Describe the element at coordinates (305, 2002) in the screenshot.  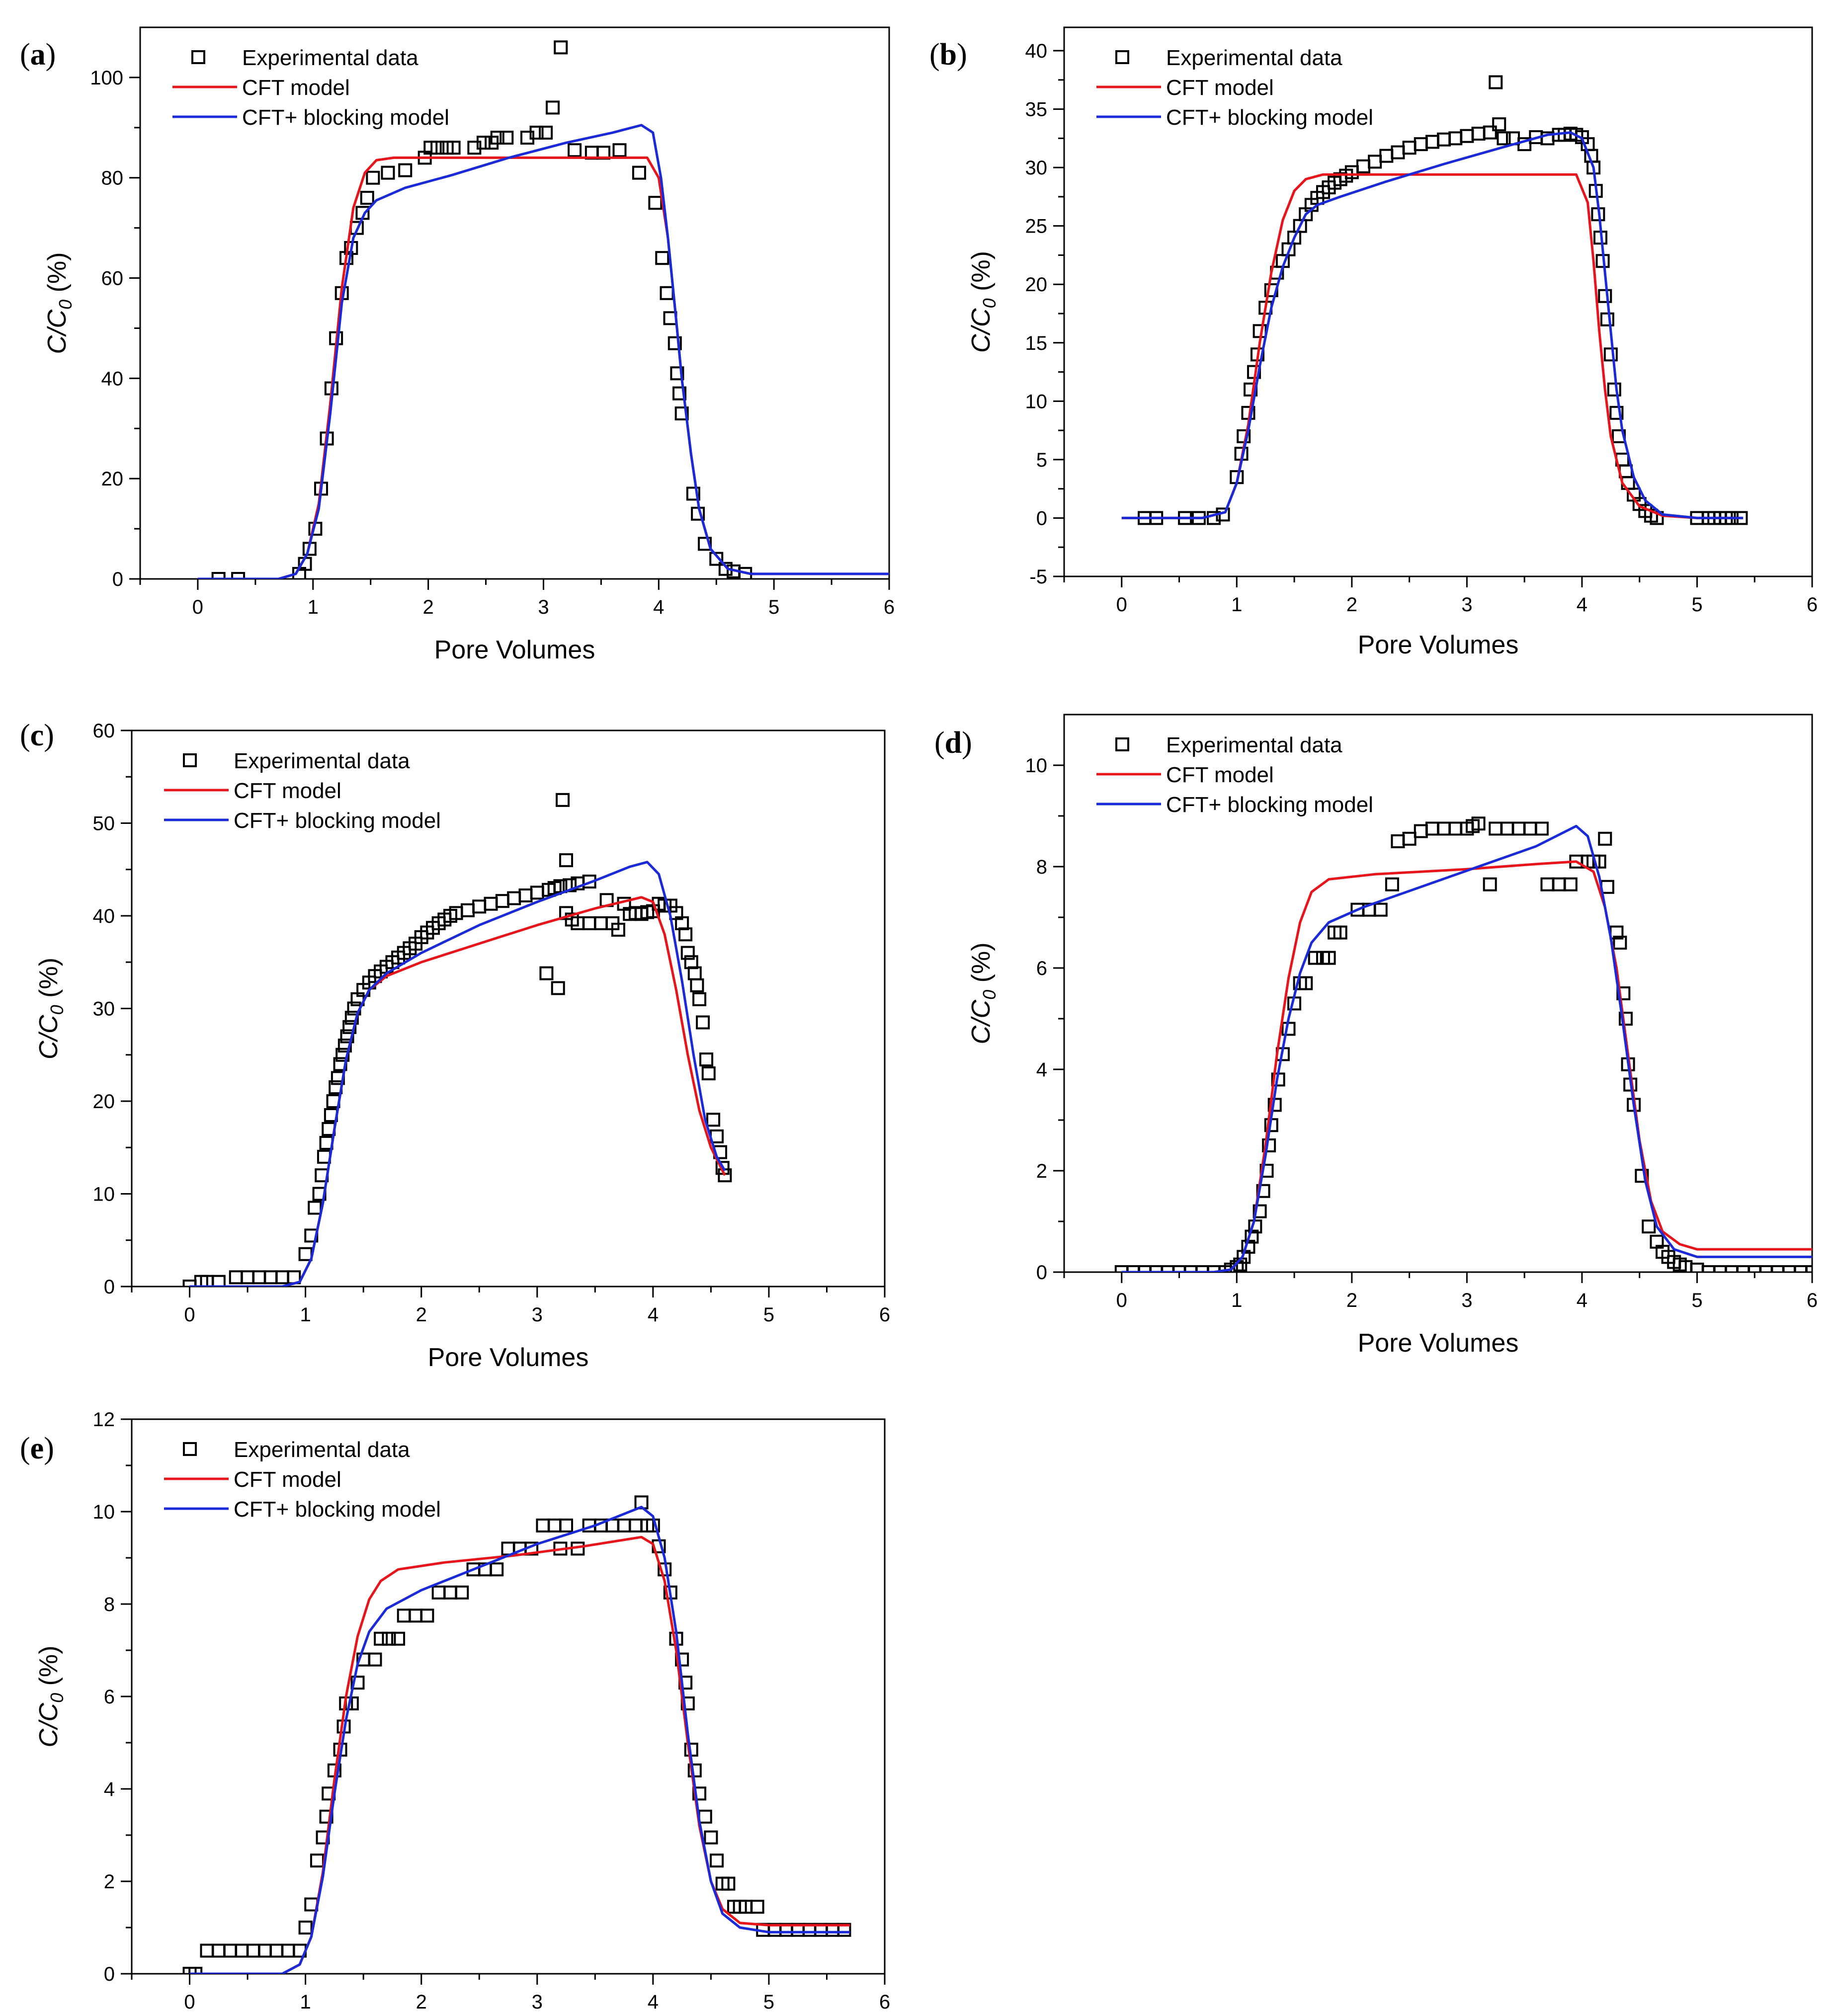
I see `x-tick-label: 1` at that location.